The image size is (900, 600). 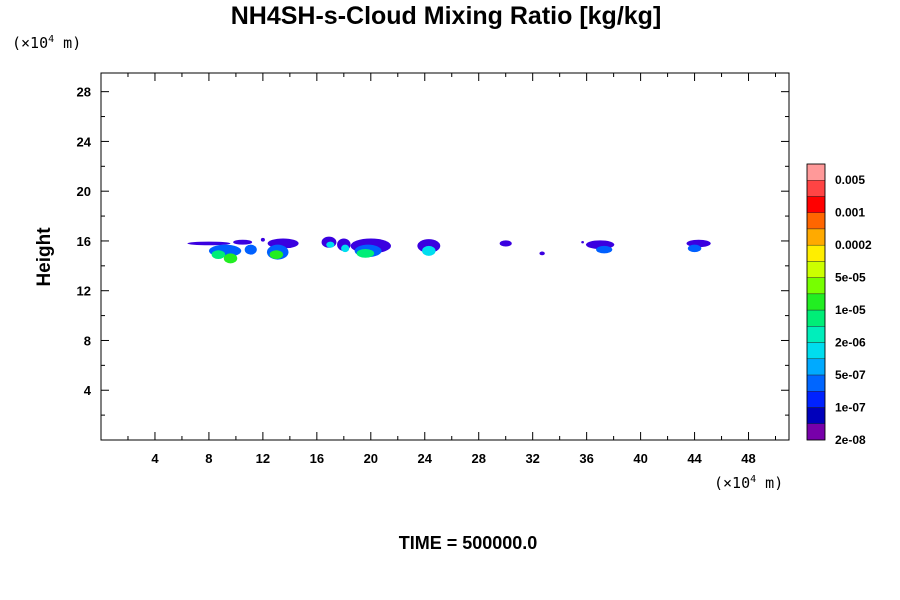 What do you see at coordinates (850, 278) in the screenshot?
I see `colorbar-label: 5e-05` at bounding box center [850, 278].